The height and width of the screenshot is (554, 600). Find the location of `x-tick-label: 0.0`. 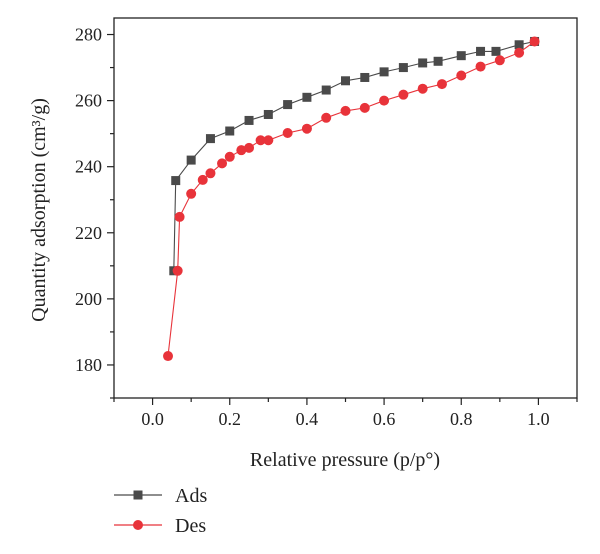

x-tick-label: 0.0 is located at coordinates (152, 419).